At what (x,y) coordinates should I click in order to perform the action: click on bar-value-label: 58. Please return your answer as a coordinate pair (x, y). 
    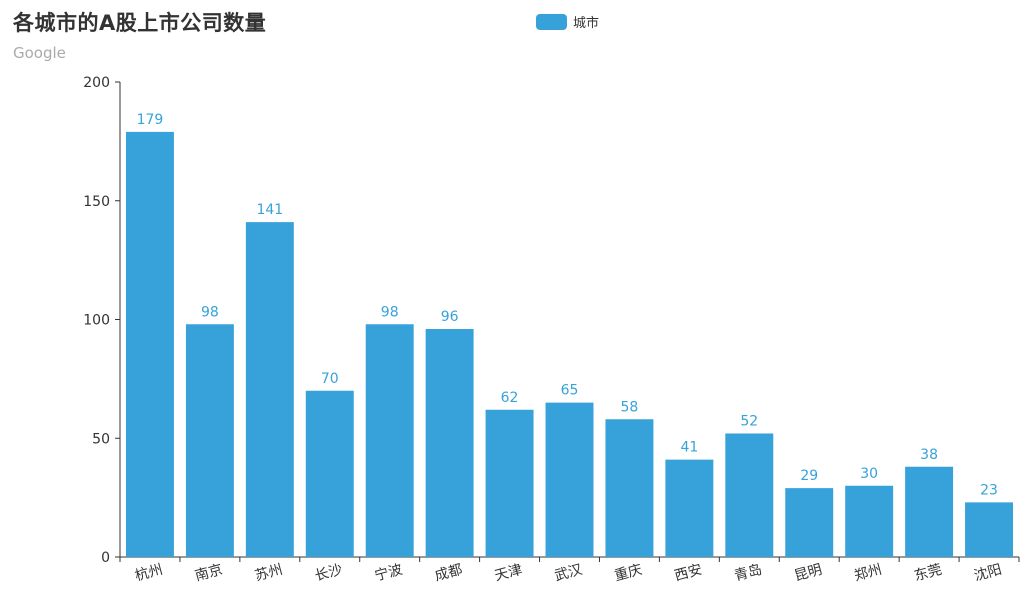
    Looking at the image, I should click on (630, 407).